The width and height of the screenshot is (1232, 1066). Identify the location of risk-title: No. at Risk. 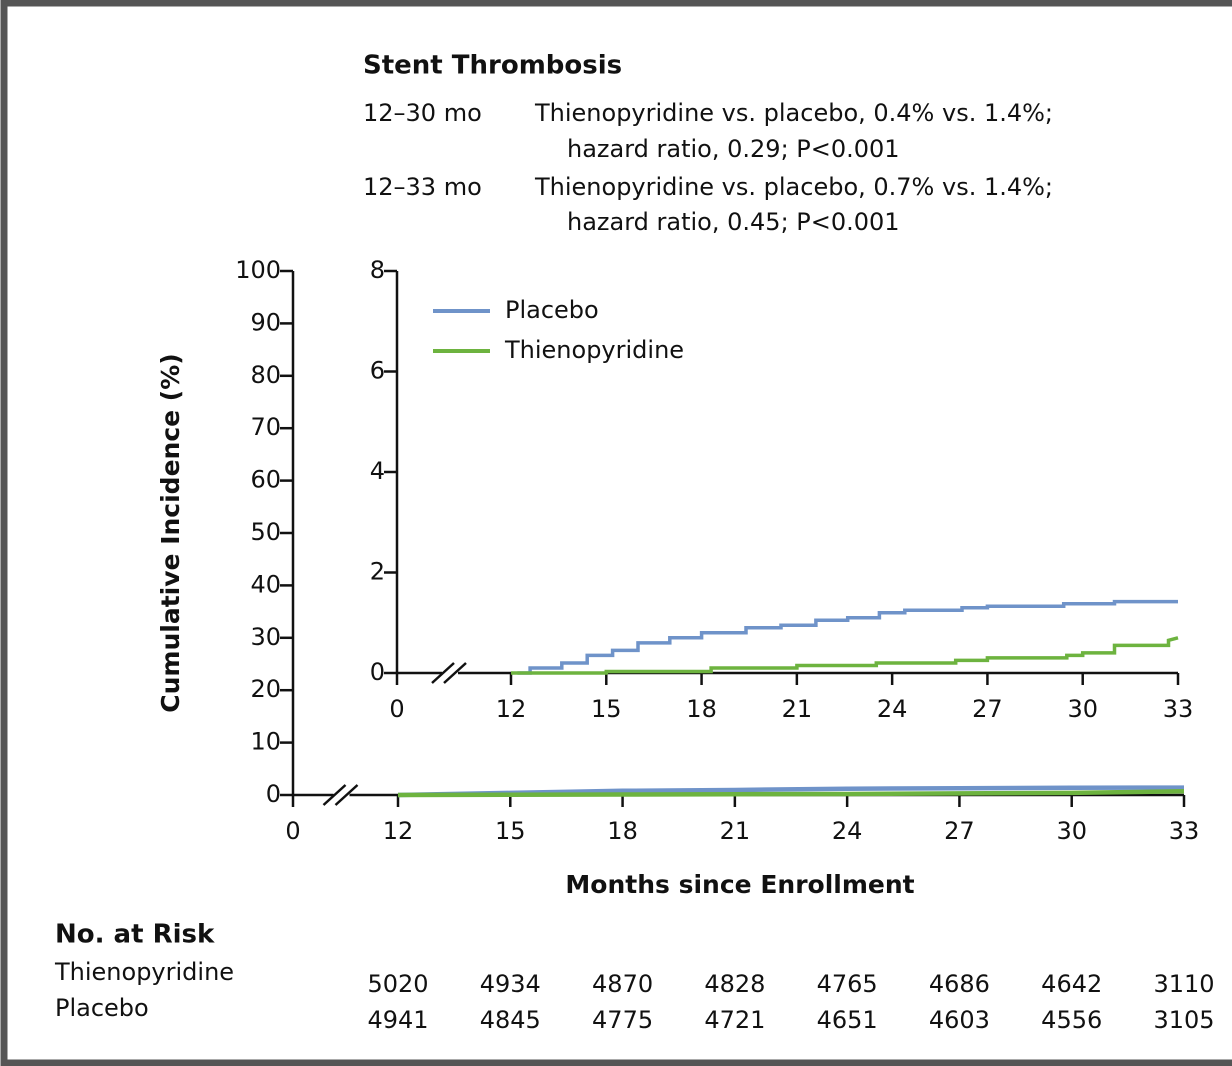
(135, 935).